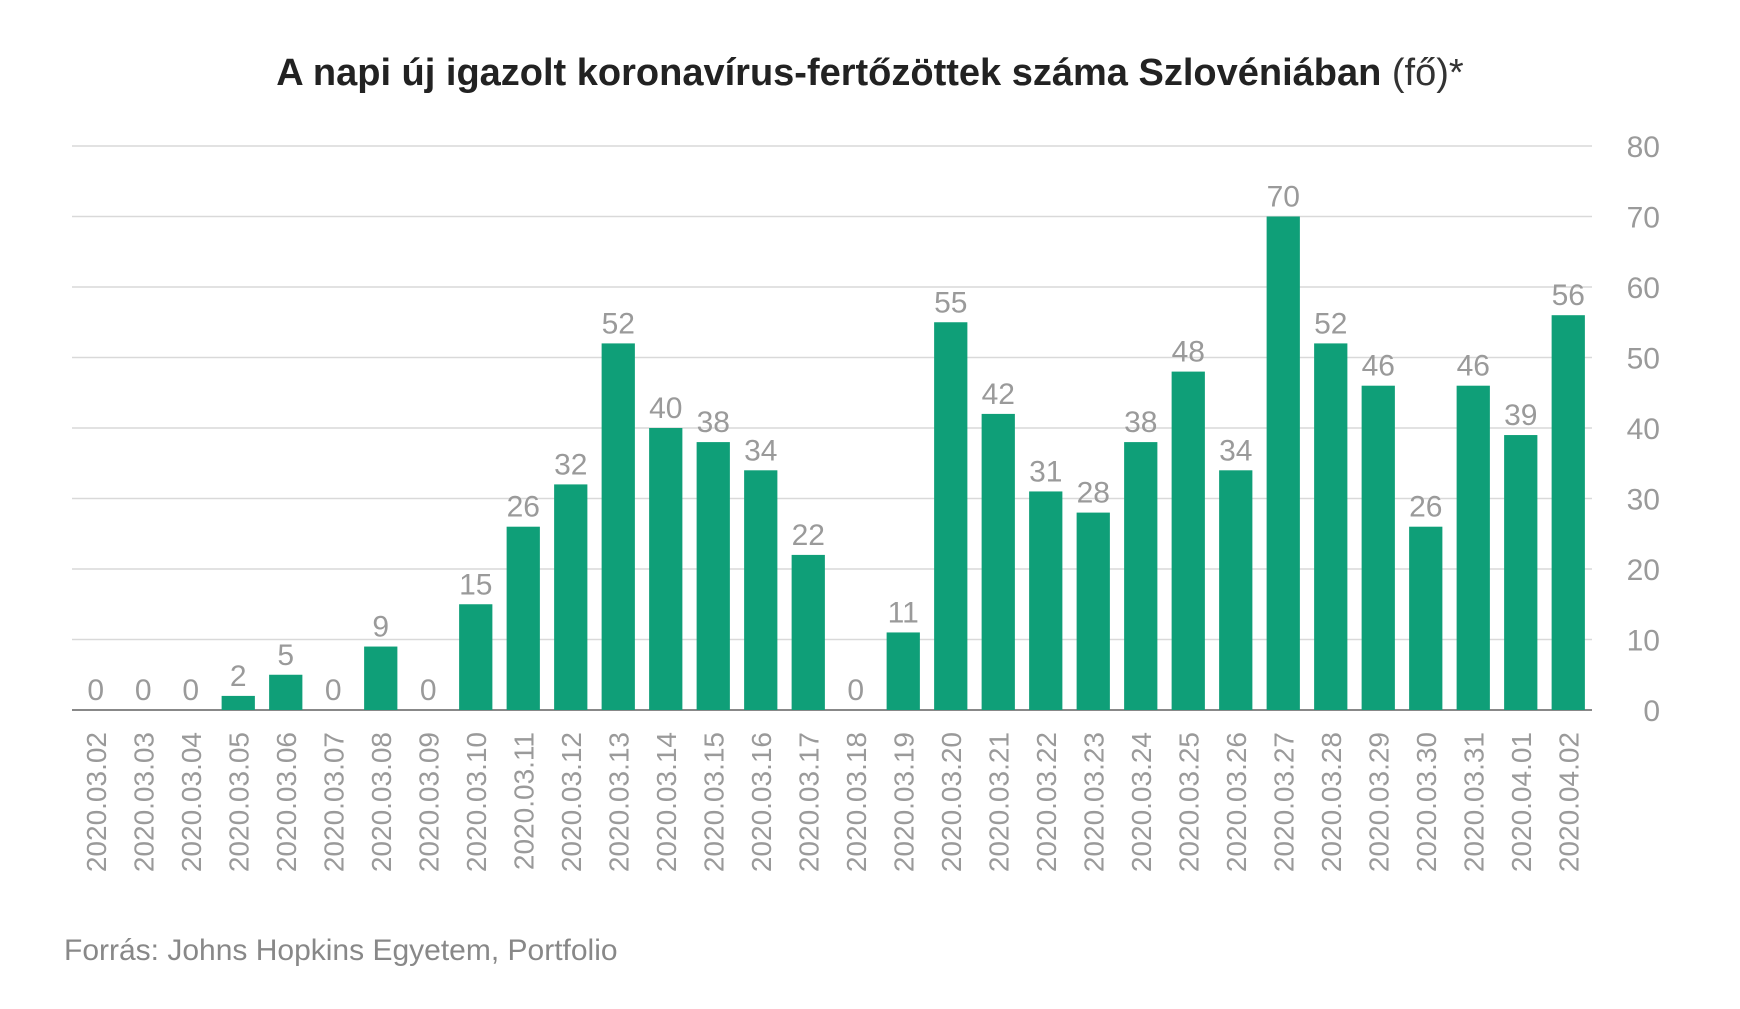  I want to click on data-label: 5, so click(285, 655).